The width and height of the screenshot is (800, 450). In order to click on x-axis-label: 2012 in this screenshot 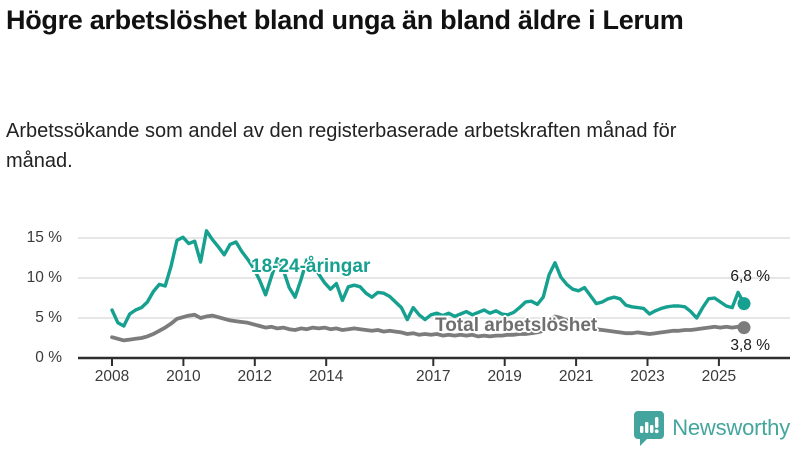, I will do `click(255, 376)`.